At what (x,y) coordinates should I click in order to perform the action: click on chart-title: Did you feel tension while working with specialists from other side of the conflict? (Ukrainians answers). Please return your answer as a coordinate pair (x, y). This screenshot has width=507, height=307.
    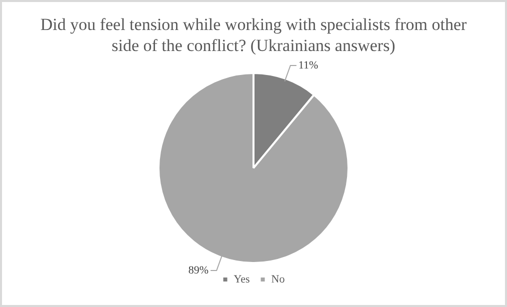
    Looking at the image, I should click on (253, 35).